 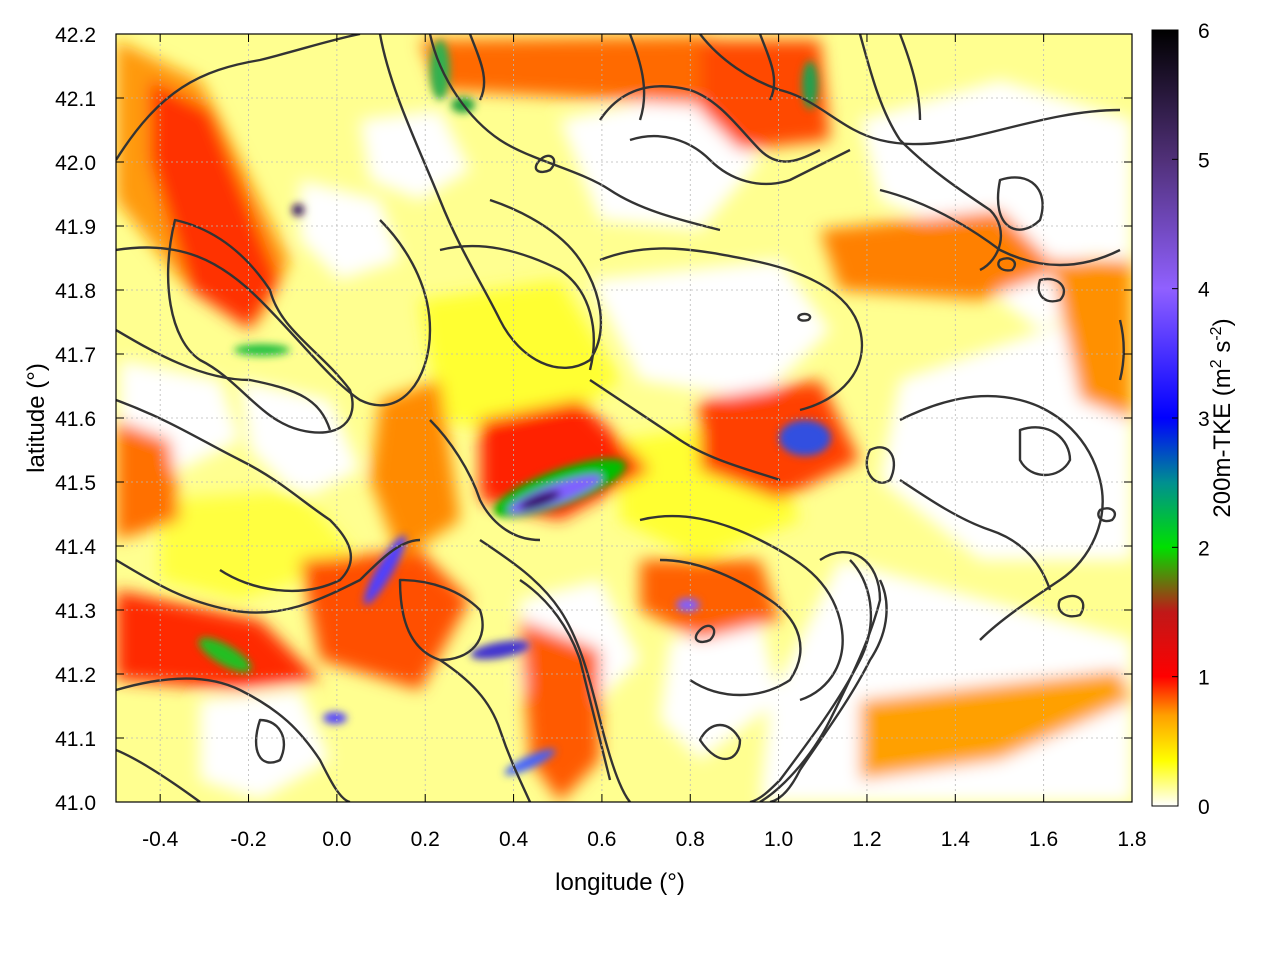 What do you see at coordinates (75, 355) in the screenshot?
I see `y-tick-label-7: 41.7` at bounding box center [75, 355].